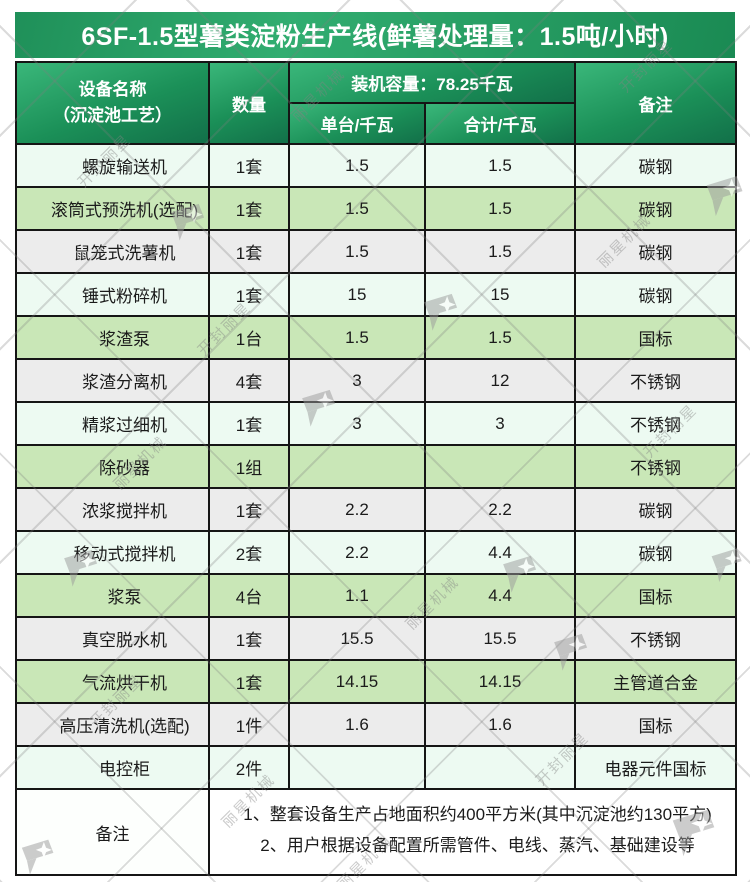 Image resolution: width=750 pixels, height=882 pixels. I want to click on device-name-cell: 气流烘干机, so click(112, 681).